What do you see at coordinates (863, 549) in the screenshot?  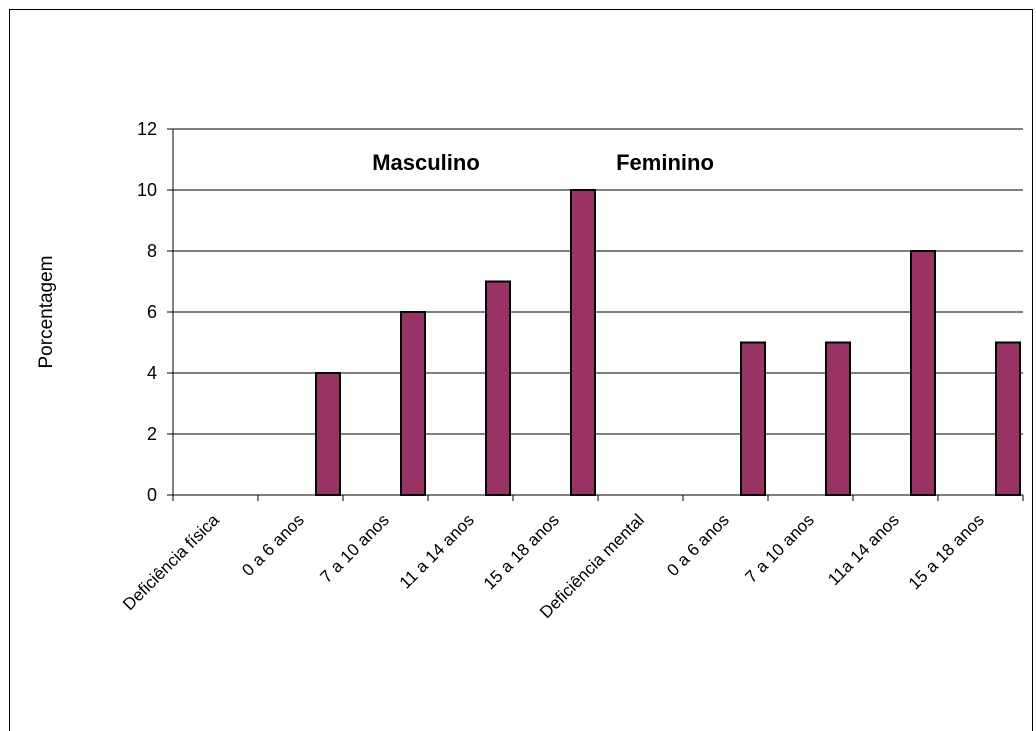 I see `x-tick-label: 11a 14 anos` at bounding box center [863, 549].